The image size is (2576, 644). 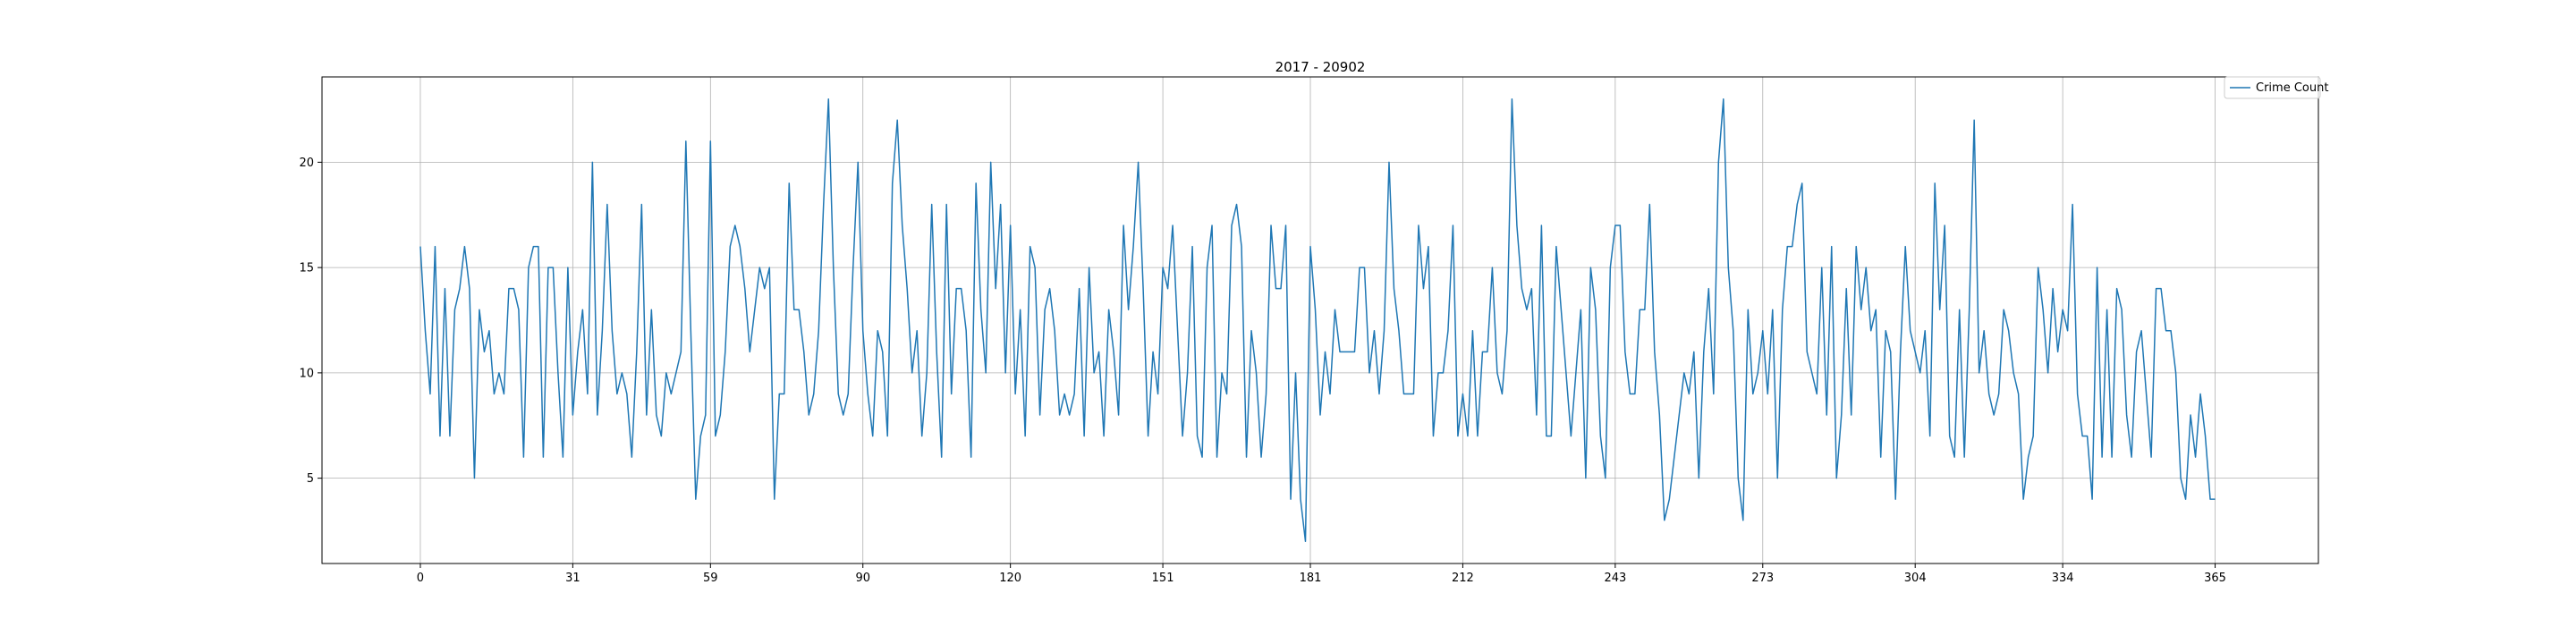 I want to click on y-tick-label: 20, so click(x=306, y=163).